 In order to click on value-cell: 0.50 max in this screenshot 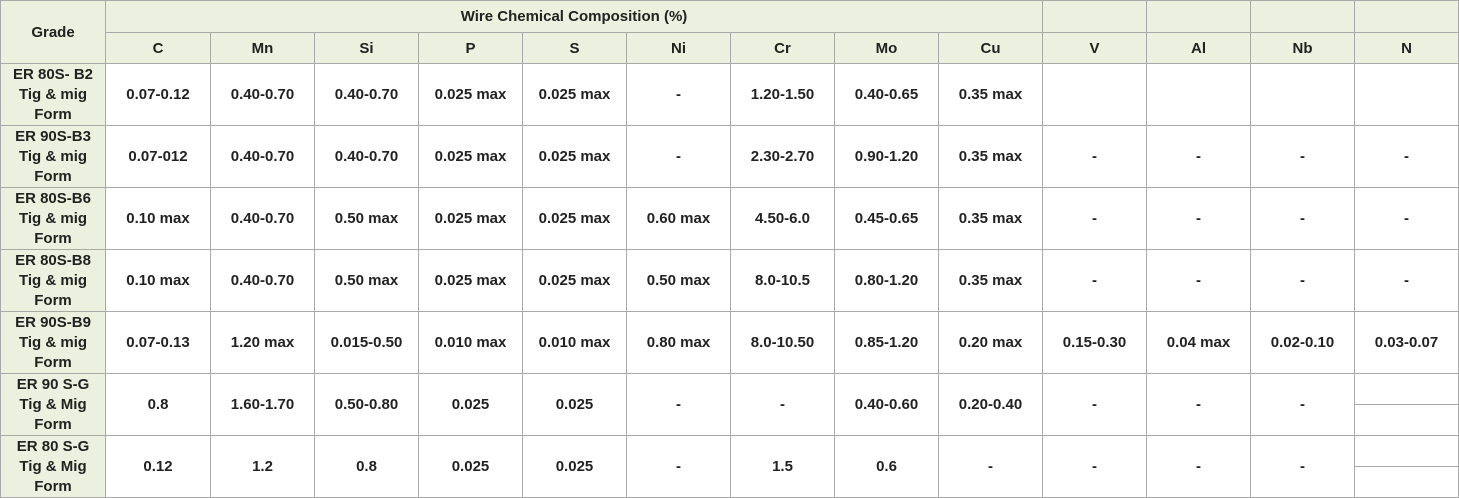, I will do `click(366, 280)`.